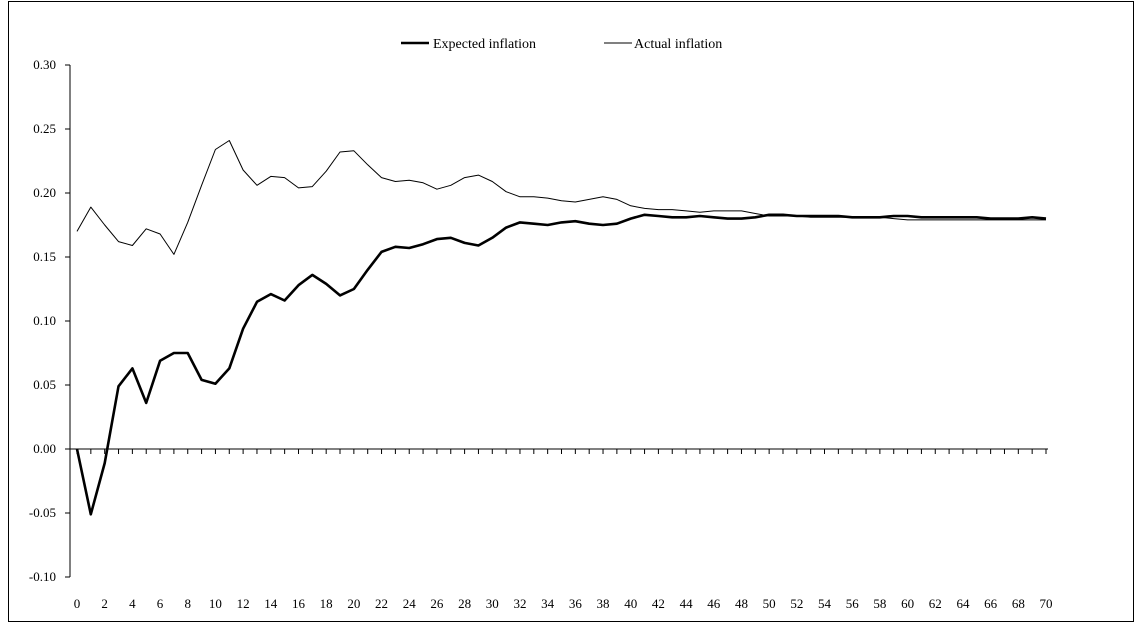 The width and height of the screenshot is (1138, 626). Describe the element at coordinates (603, 603) in the screenshot. I see `x-tick-label: 38` at that location.